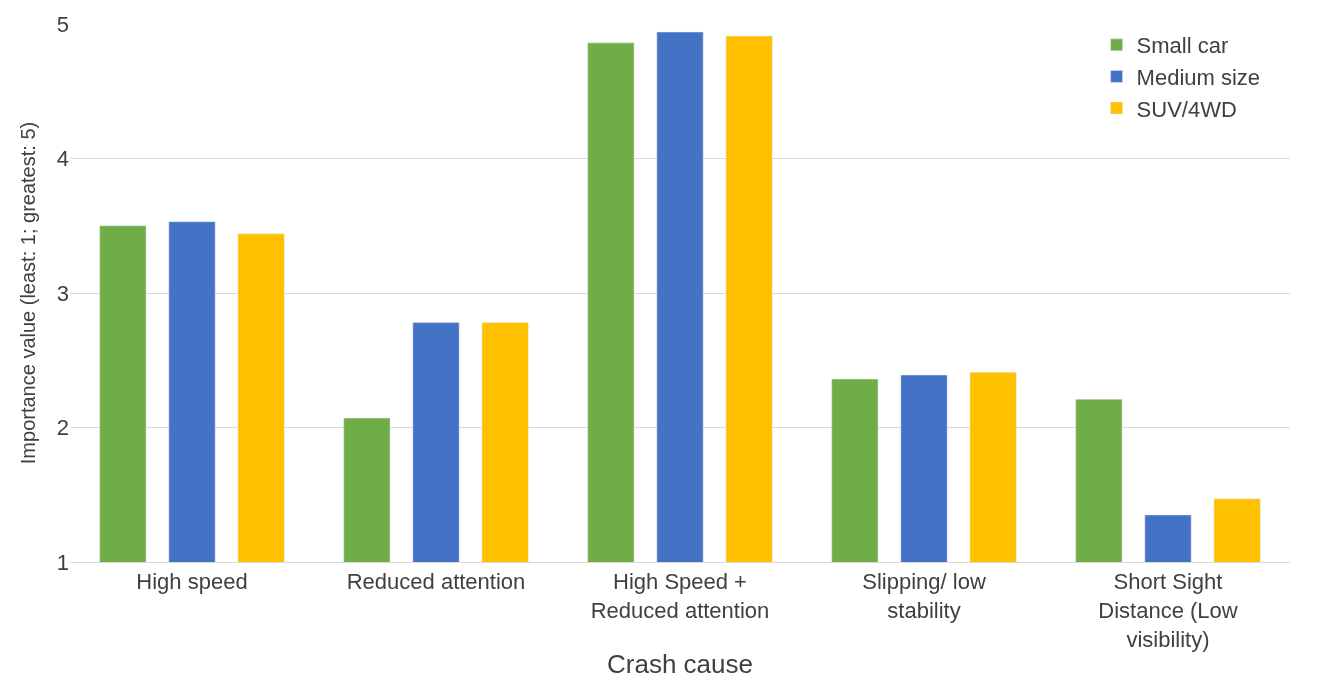 This screenshot has width=1330, height=686. Describe the element at coordinates (62, 562) in the screenshot. I see `y-tick-label: 1` at that location.